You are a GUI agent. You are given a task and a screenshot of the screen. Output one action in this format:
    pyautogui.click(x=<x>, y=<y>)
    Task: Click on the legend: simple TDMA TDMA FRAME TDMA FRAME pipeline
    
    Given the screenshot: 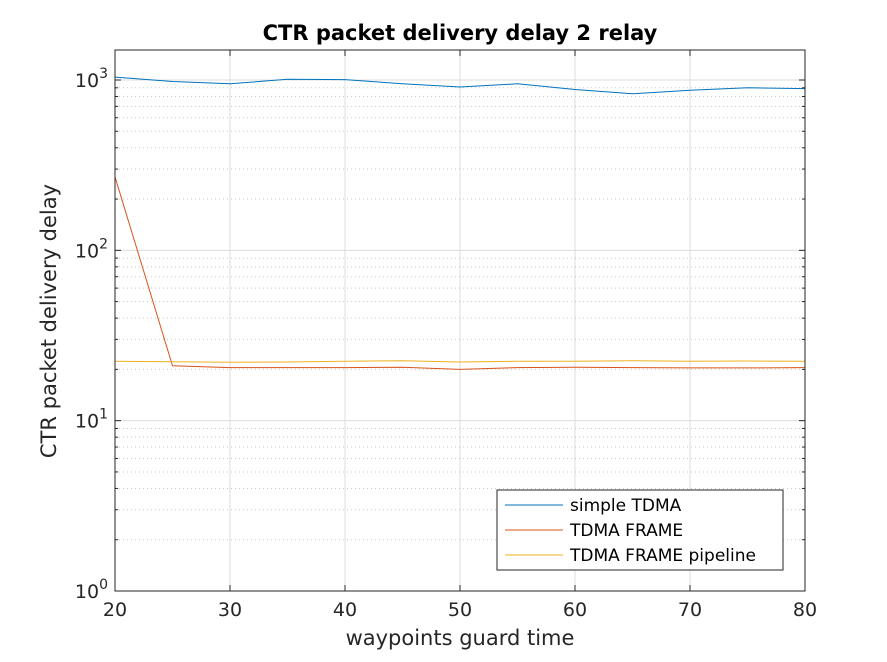 What is the action you would take?
    pyautogui.click(x=640, y=530)
    